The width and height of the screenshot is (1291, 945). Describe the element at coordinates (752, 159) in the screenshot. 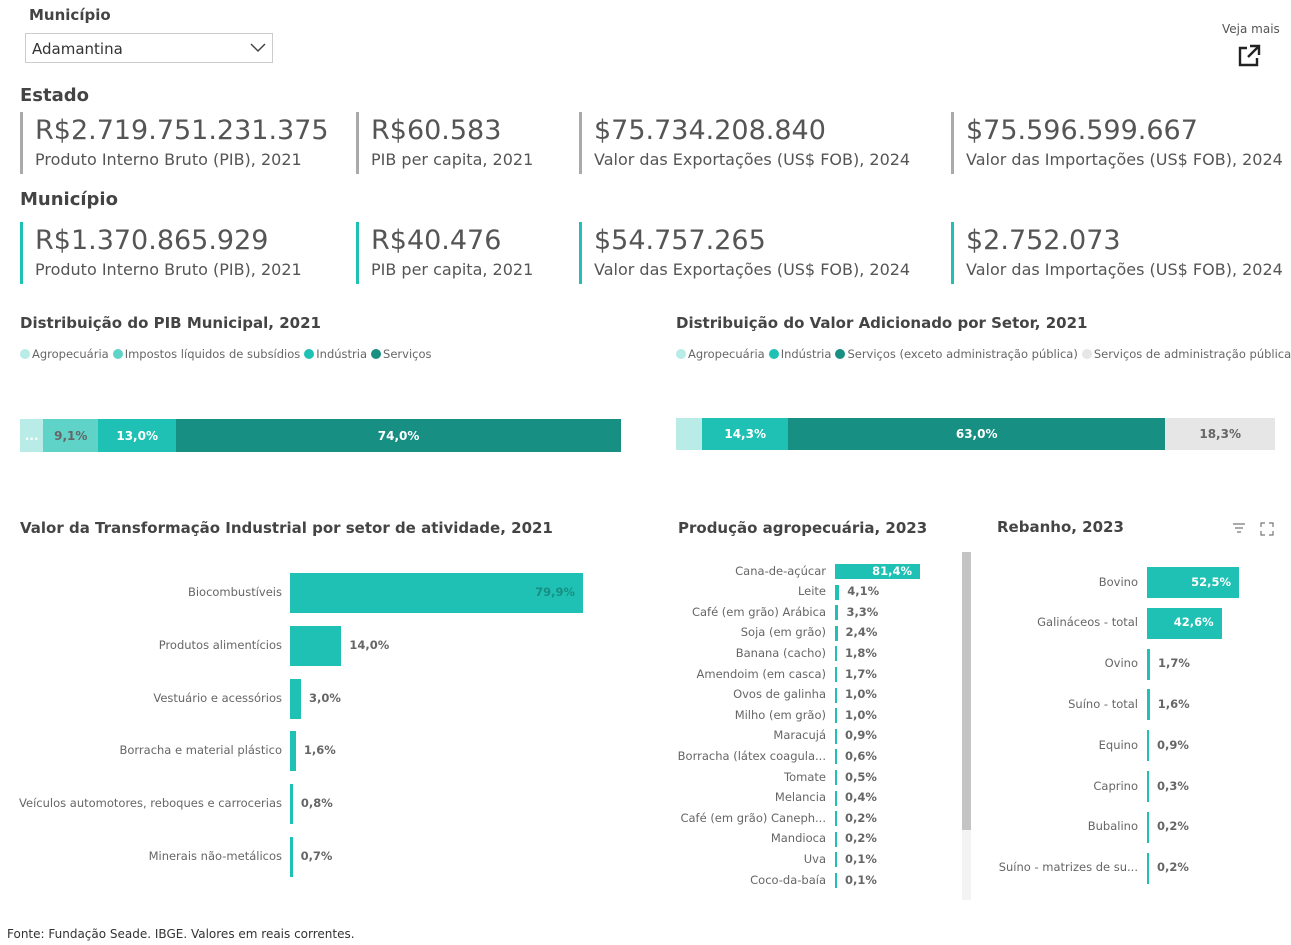

I see `kpi-label: Valor das Exportações (US$ FOB), 2024` at that location.